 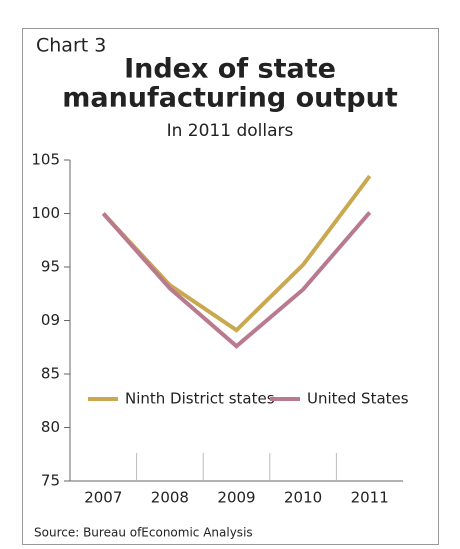 I want to click on x-tick-label: 2007, so click(x=103, y=498).